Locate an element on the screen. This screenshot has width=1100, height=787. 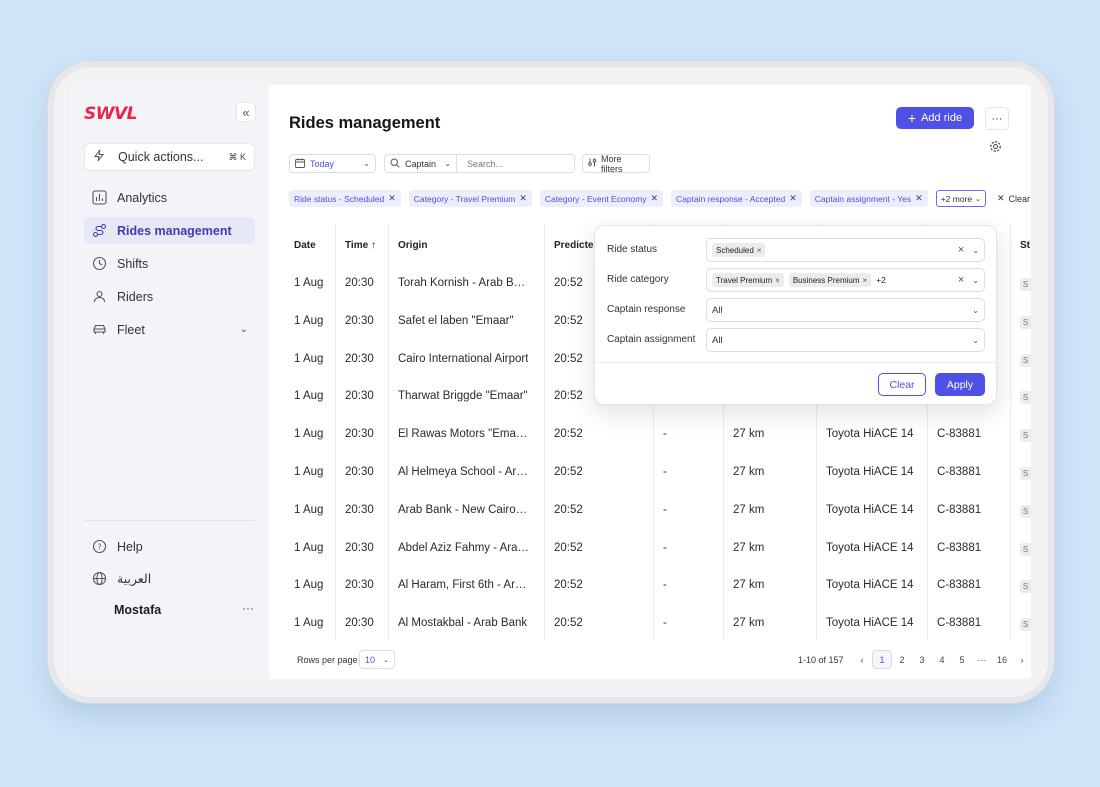
clear-filters-button: ✕ Clear is located at coordinates (1013, 198).